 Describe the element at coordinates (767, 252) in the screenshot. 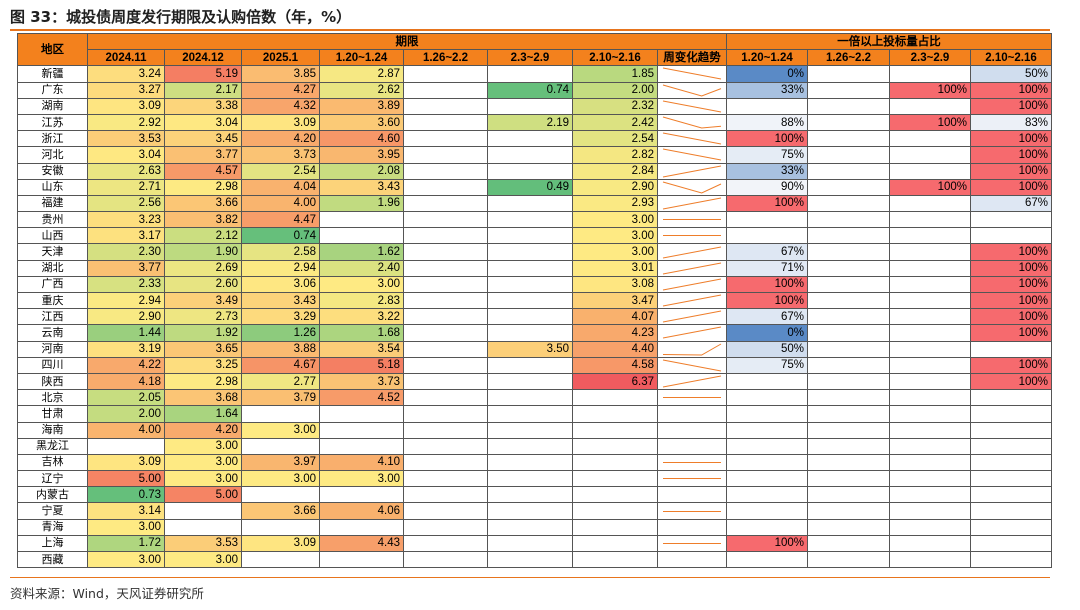

I see `ratio-cell: 67%` at that location.